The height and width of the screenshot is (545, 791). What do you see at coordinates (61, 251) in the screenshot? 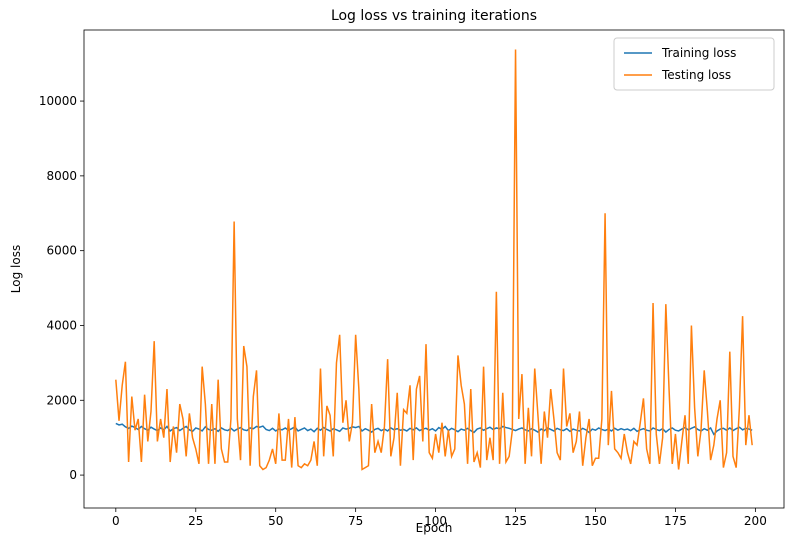
I see `y-tick-label: 6000` at bounding box center [61, 251].